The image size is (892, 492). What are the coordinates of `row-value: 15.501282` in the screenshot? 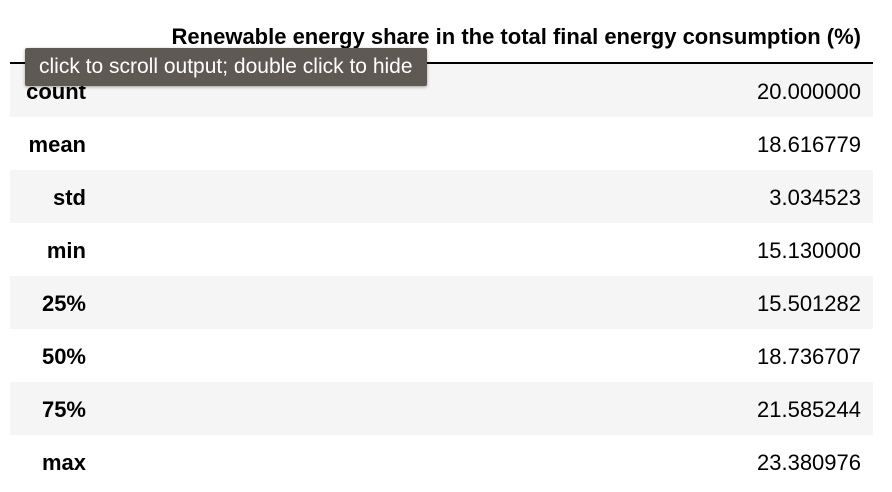 It's located at (809, 303).